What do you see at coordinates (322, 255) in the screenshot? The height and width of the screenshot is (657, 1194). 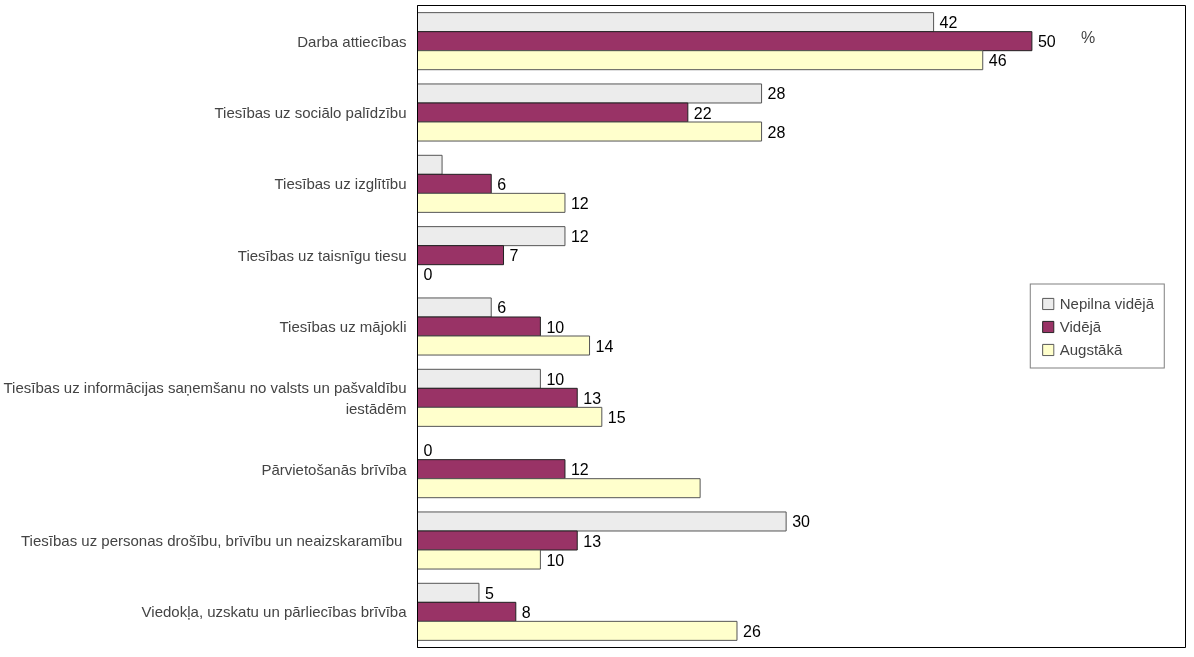 I see `y-tick-label: Tiesības uz taisnīgu tiesu` at bounding box center [322, 255].